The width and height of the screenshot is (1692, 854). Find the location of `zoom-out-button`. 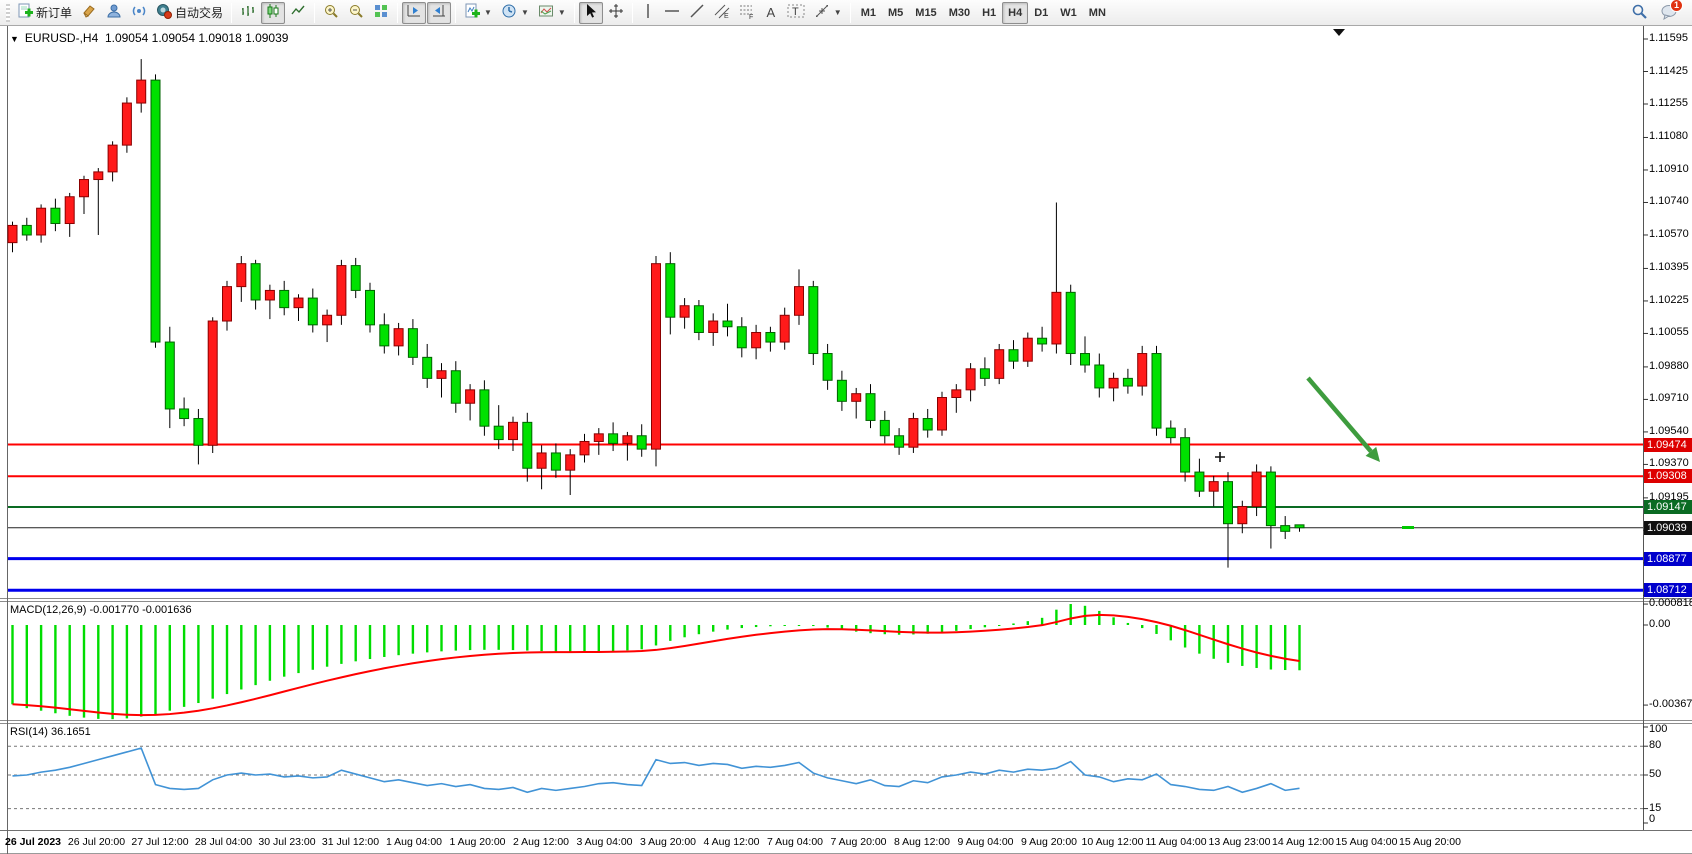

zoom-out-button is located at coordinates (356, 13).